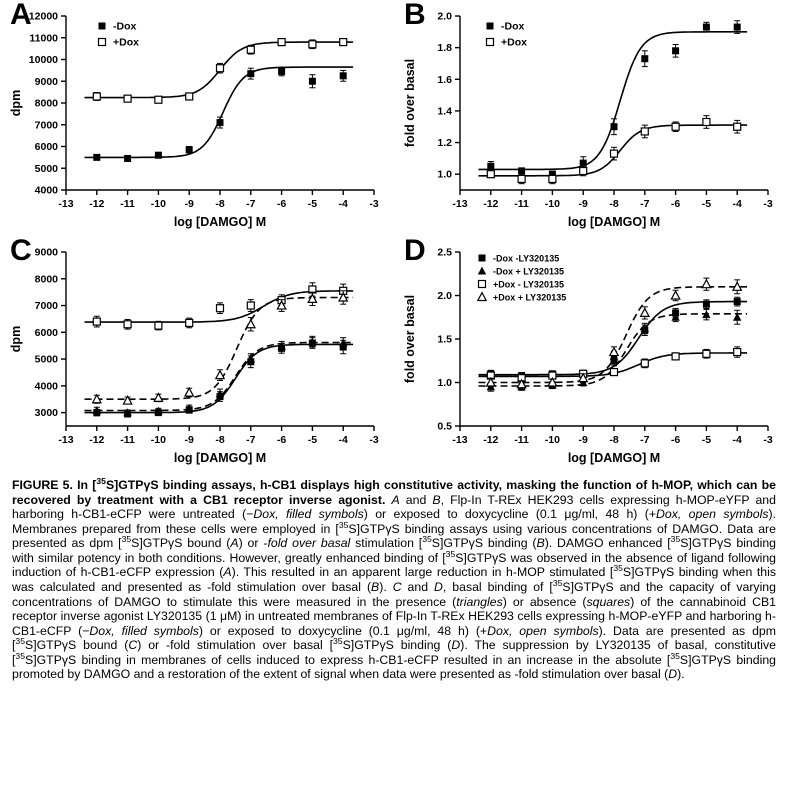  I want to click on y-tick-label: 1.6, so click(444, 80).